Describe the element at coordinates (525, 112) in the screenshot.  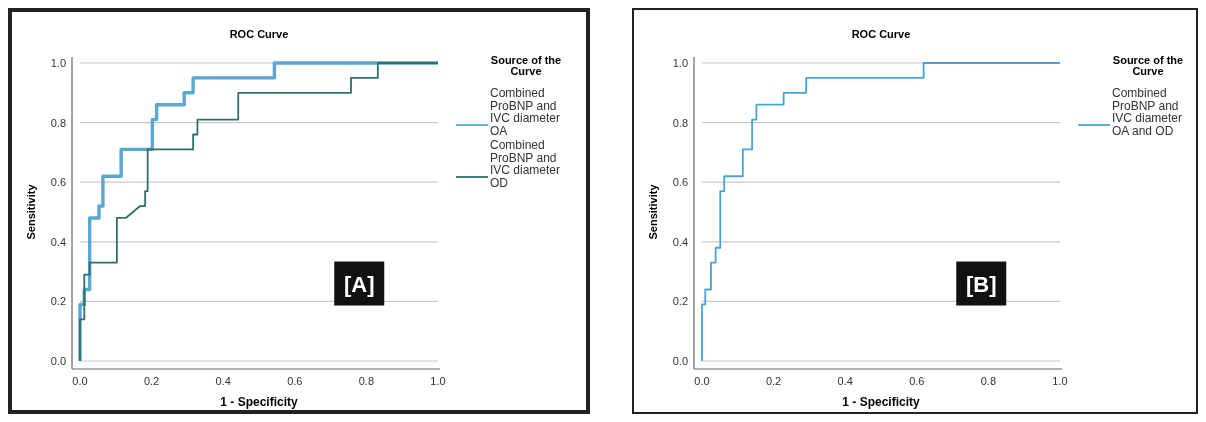
I see `text: Combined ProBNP and IVC diameter OA` at that location.